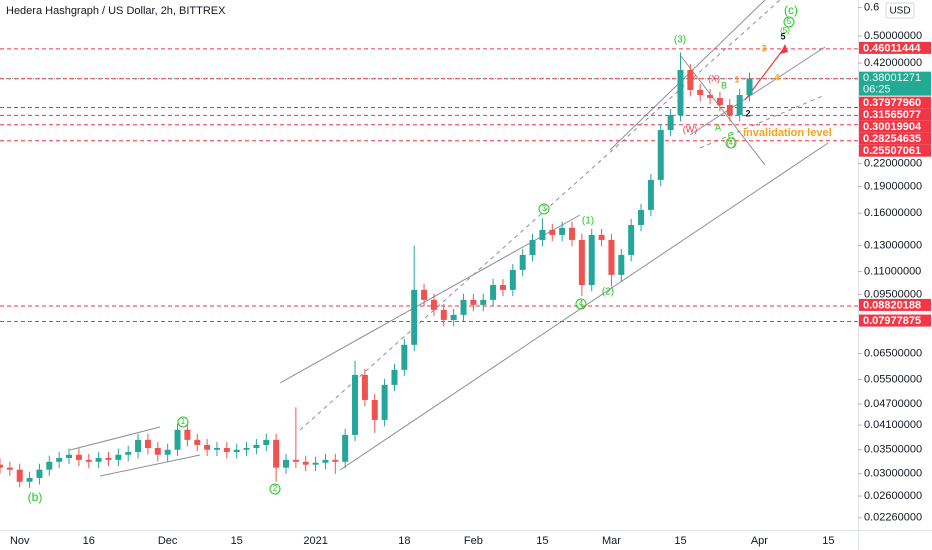 This screenshot has width=932, height=550. What do you see at coordinates (714, 78) in the screenshot?
I see `wave-label: (X)` at bounding box center [714, 78].